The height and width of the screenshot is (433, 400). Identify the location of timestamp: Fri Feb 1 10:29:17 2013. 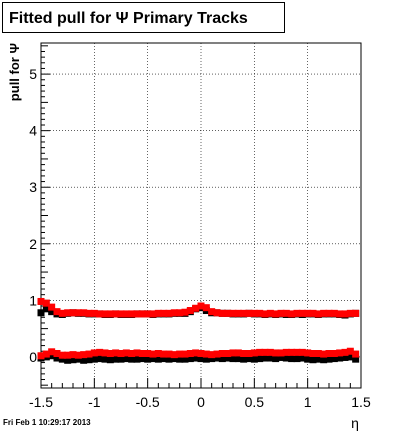
(47, 422).